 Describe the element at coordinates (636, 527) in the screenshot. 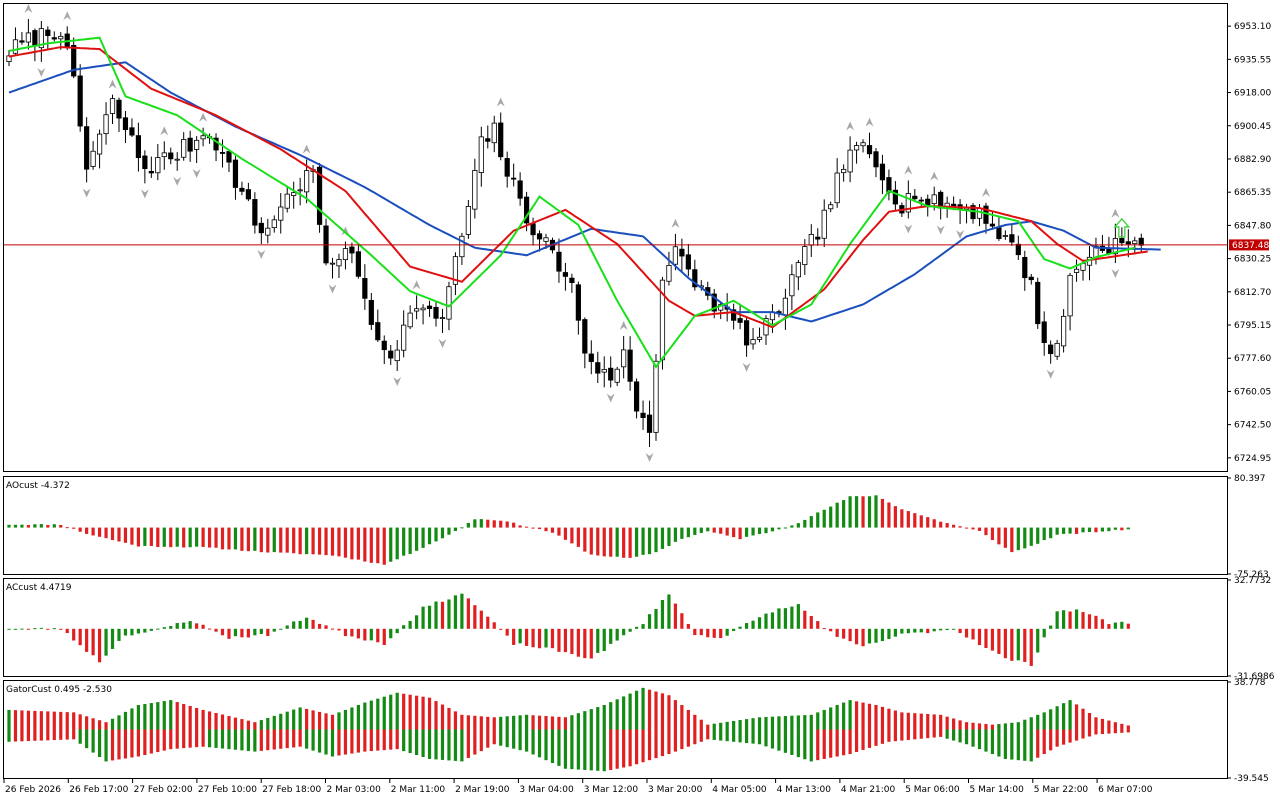

I see `aocust-panel: AOcust -4.372 80.397 -75.263` at that location.